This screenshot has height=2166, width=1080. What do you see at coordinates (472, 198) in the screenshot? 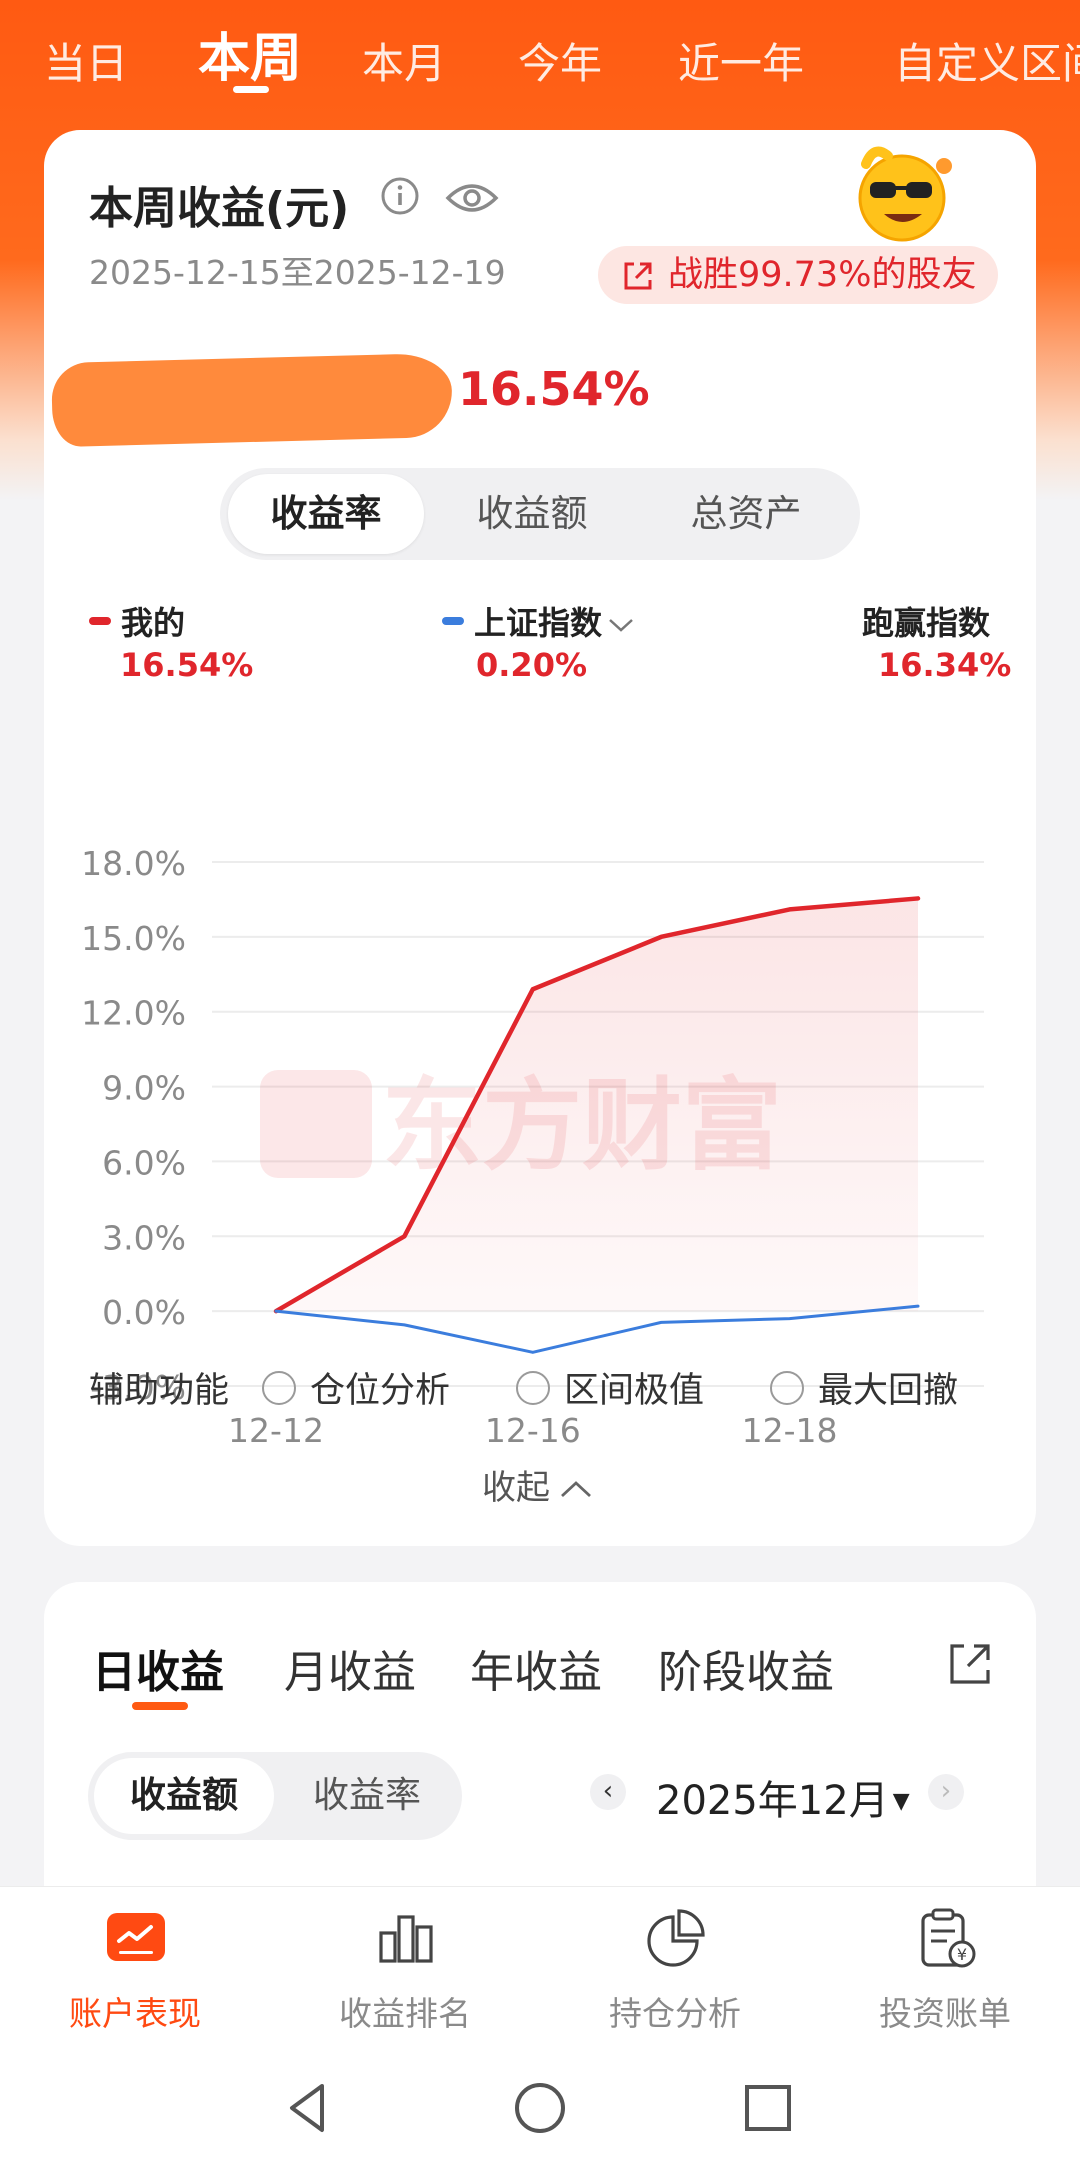
I see `eye-icon` at bounding box center [472, 198].